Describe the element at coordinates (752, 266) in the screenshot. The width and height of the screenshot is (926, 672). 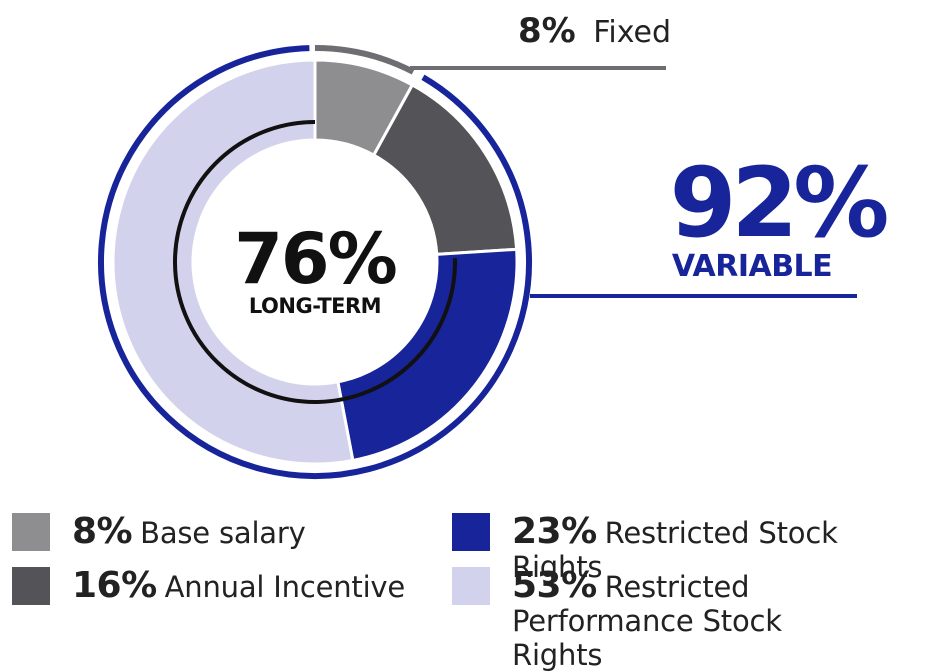
I see `variable-callout-label: VARIABLE` at that location.